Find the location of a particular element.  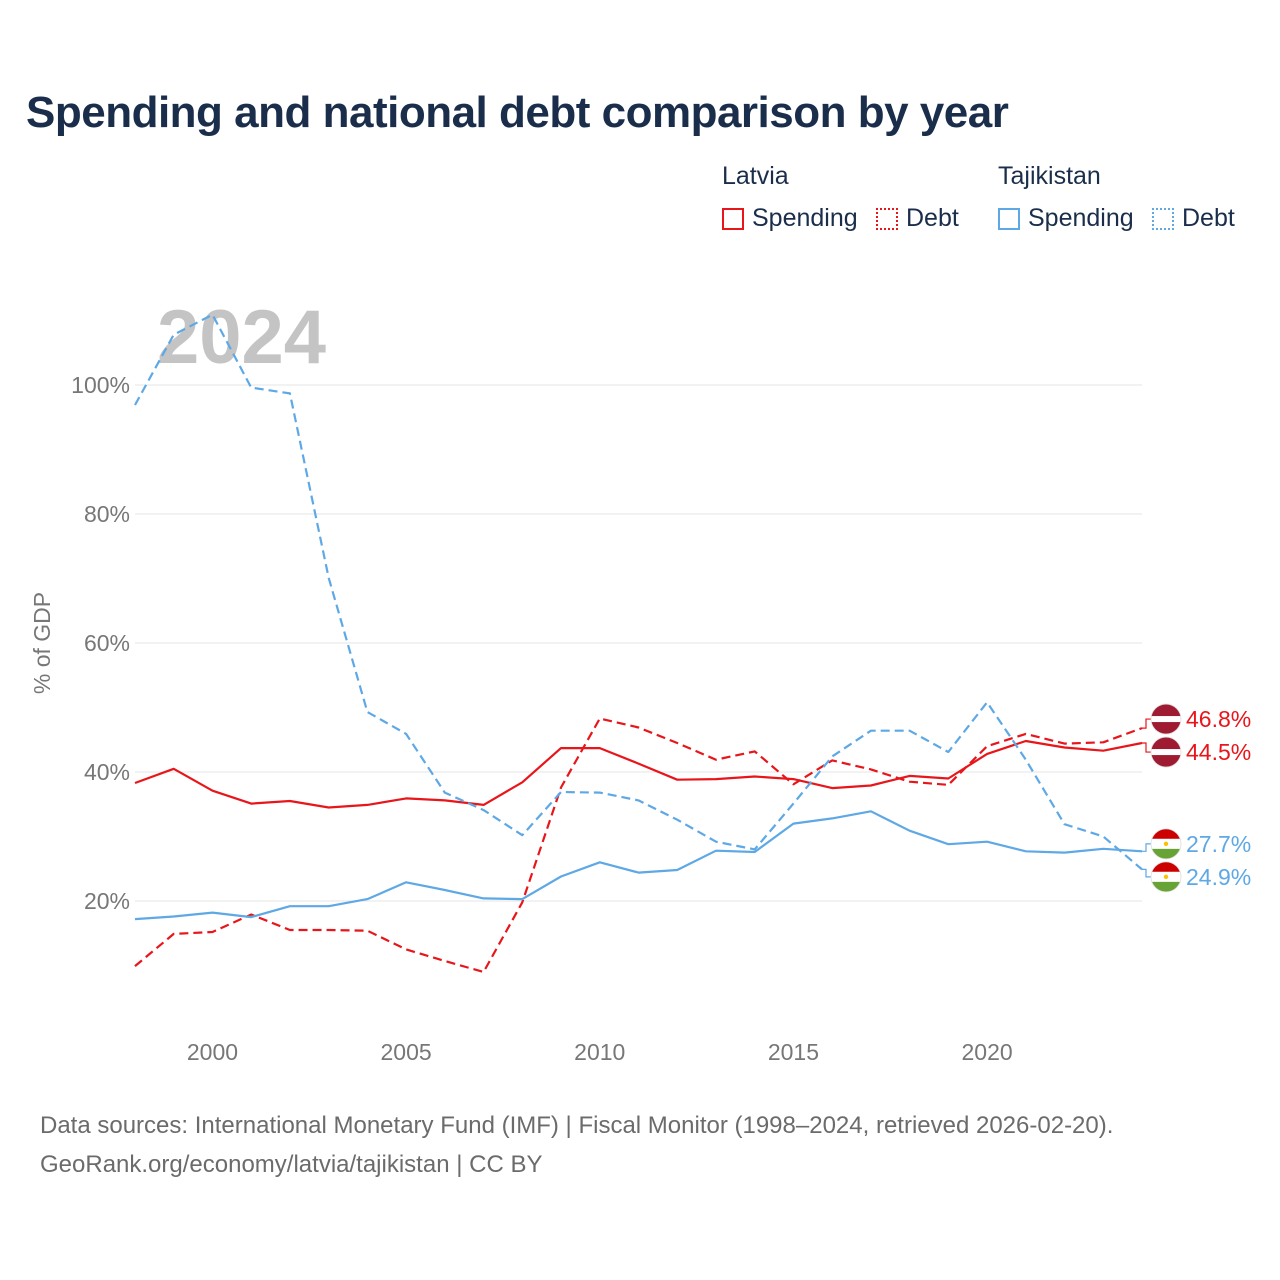

y-tick-label: 60% is located at coordinates (107, 643).